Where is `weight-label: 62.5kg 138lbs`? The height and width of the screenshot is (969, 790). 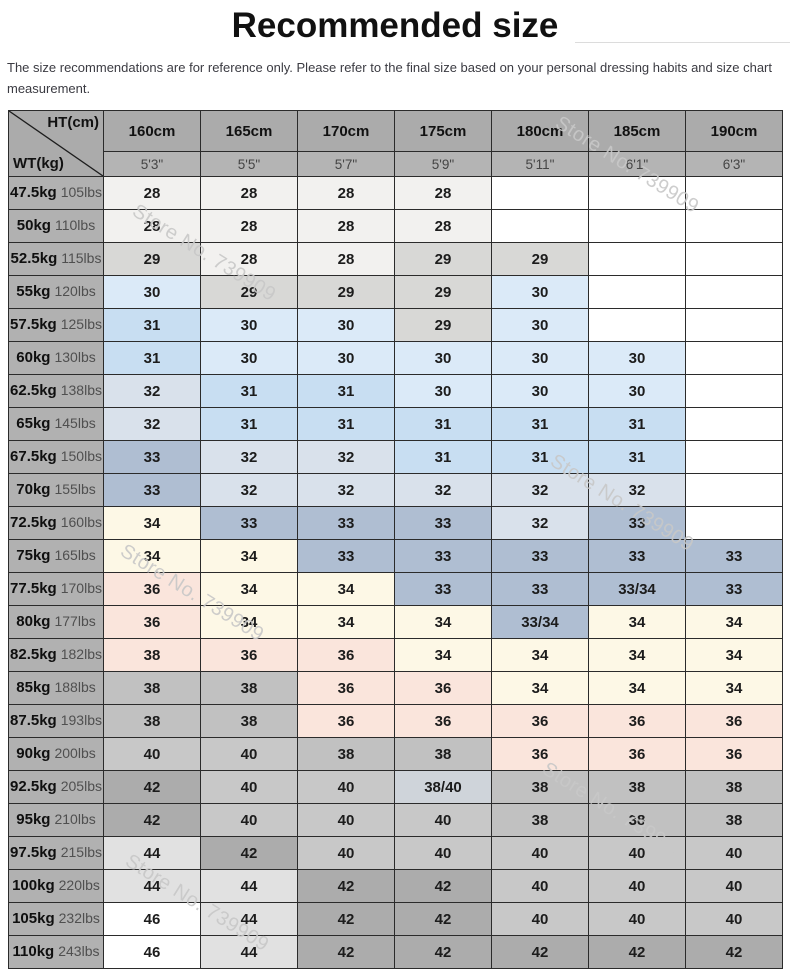
weight-label: 62.5kg 138lbs is located at coordinates (56, 391).